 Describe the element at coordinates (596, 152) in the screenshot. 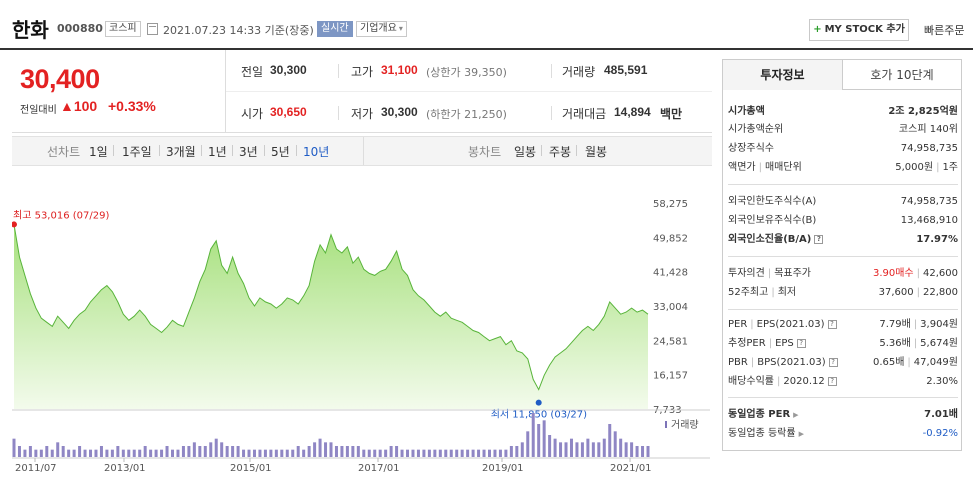

I see `candle-monthly: 월봉` at that location.